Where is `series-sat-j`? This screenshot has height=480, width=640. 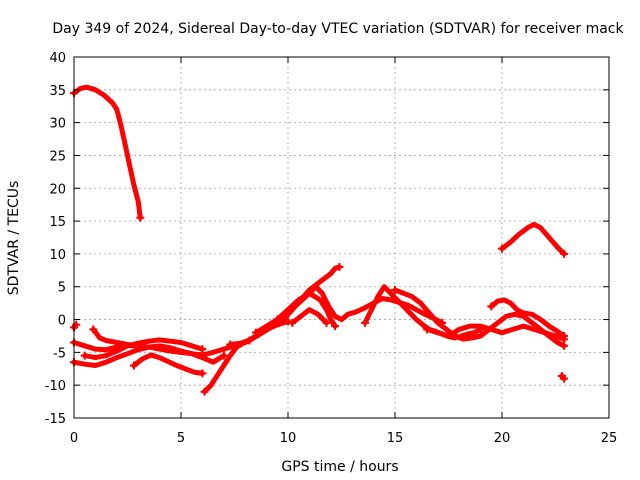
series-sat-j is located at coordinates (349, 310).